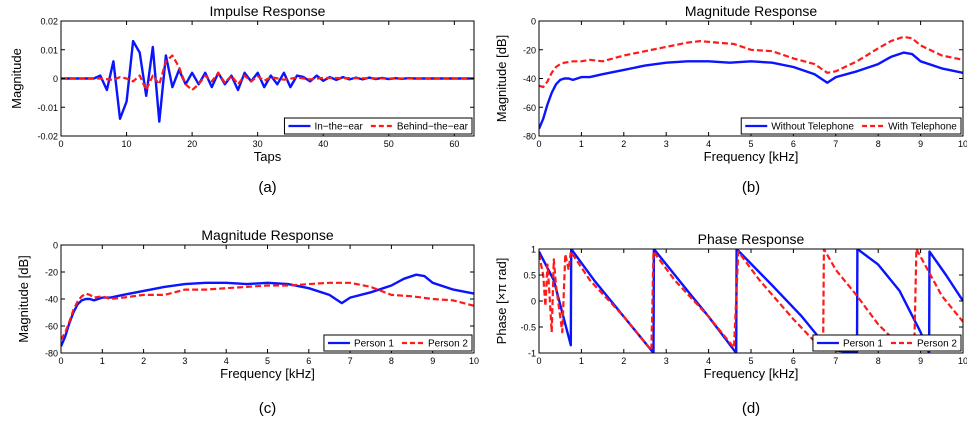  What do you see at coordinates (533, 250) in the screenshot?
I see `y-tick-label: 1` at bounding box center [533, 250].